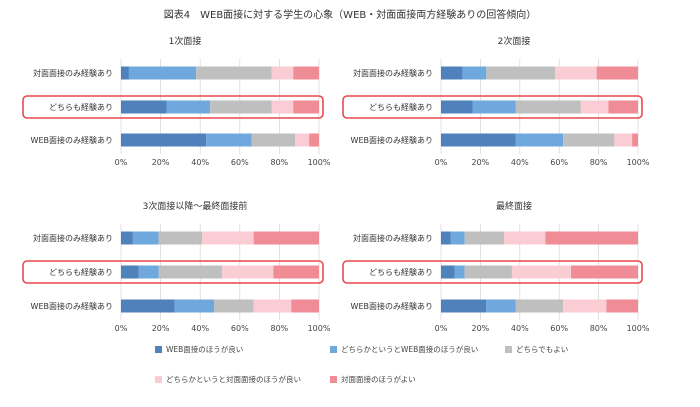  I want to click on chart-title: 3次面接以降～最終面接前, so click(195, 206).